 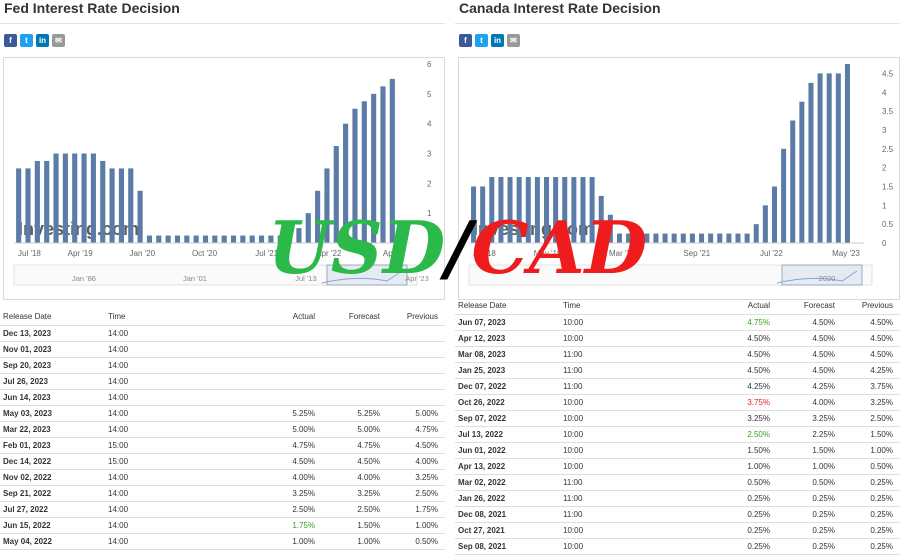 I want to click on y-tick-label: 4.5, so click(x=888, y=73).